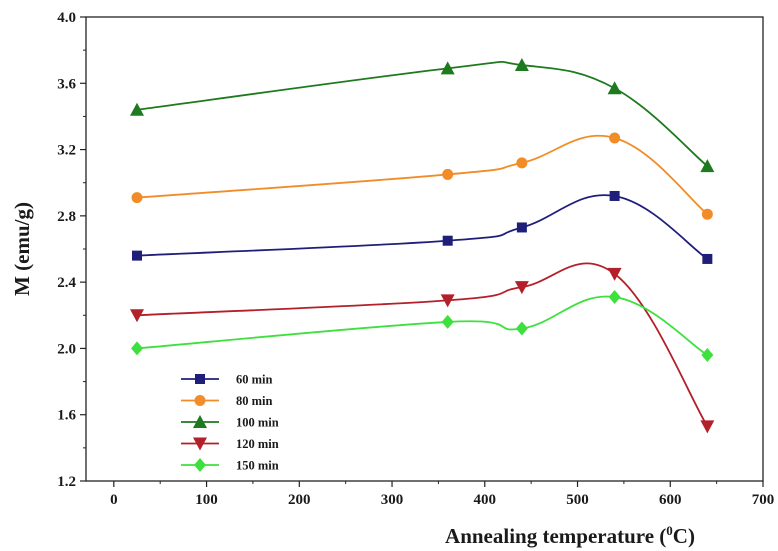  I want to click on legend-label: 80 min, so click(254, 401).